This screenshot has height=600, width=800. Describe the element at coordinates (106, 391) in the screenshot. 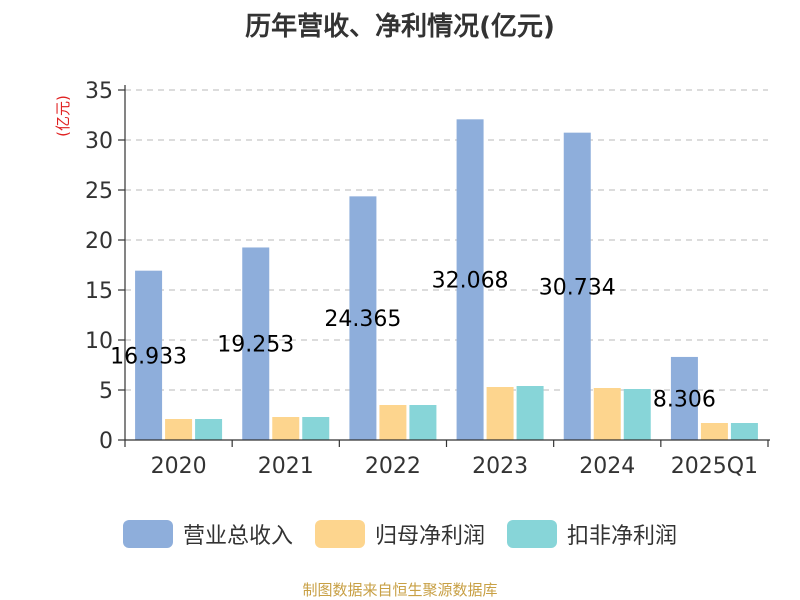

I see `y-tick-label: 5` at that location.